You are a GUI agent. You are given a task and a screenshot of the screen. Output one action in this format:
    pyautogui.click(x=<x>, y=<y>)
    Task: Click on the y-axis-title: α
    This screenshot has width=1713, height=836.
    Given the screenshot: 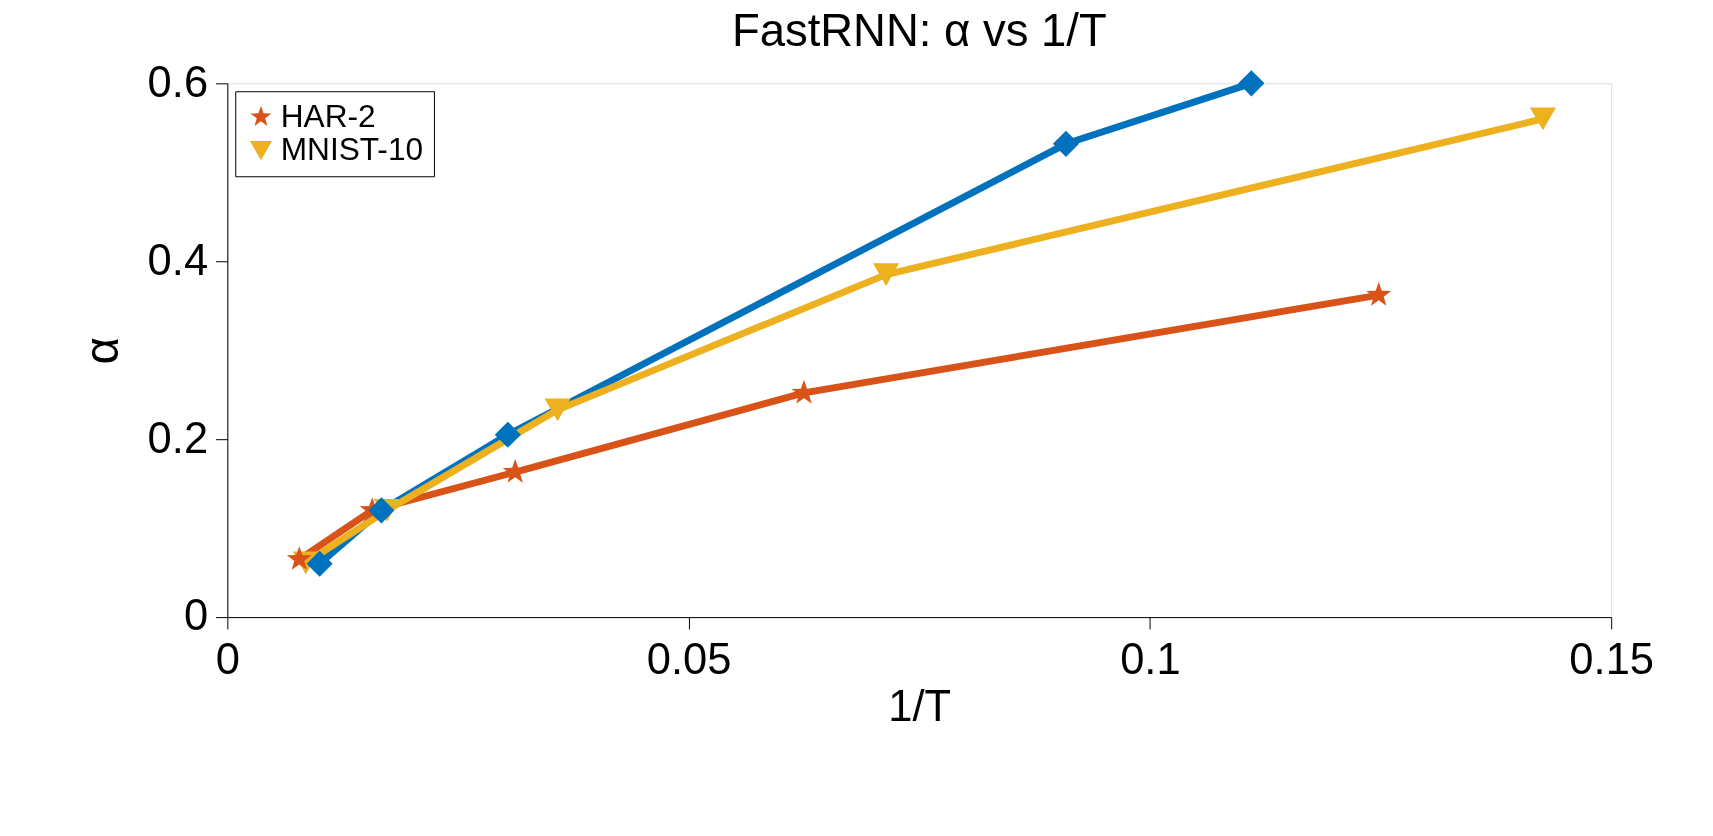 What is the action you would take?
    pyautogui.click(x=101, y=351)
    